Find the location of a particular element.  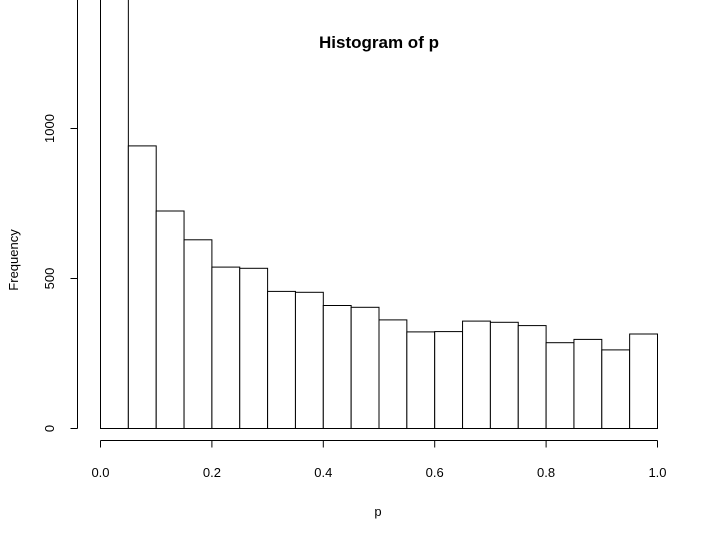

x-axis: 0.0 0.2 0.4 0.6 0.8 1.0 is located at coordinates (379, 460).